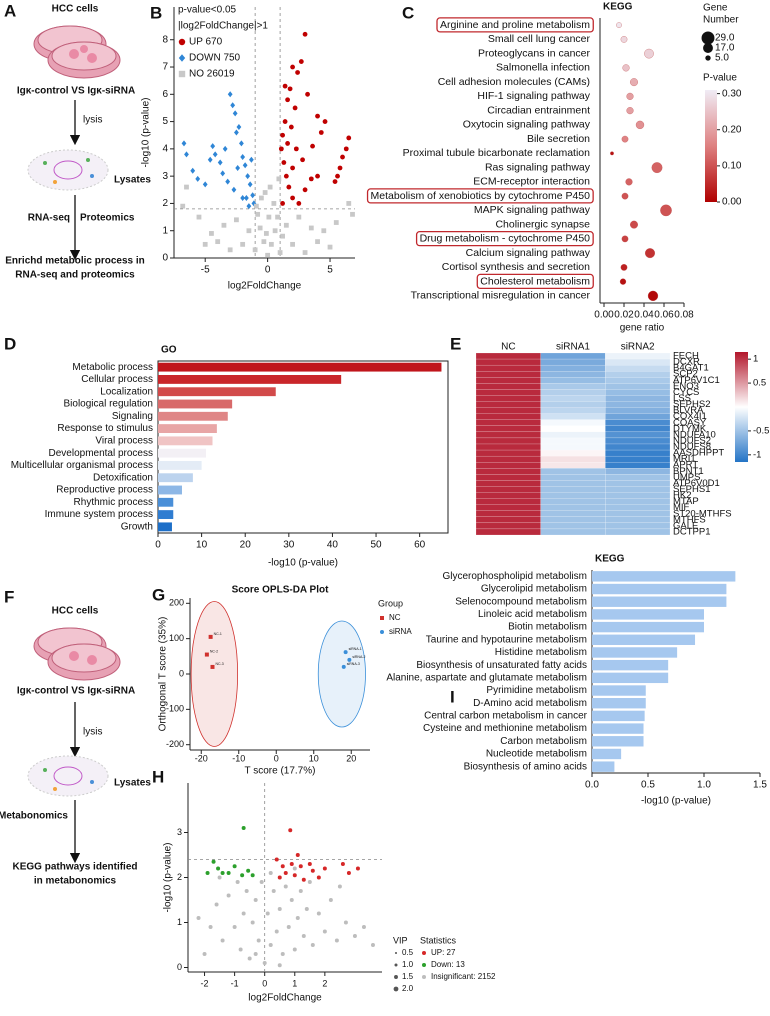 The image size is (770, 1016). What do you see at coordinates (408, 12) in the screenshot?
I see `panel-label: C` at bounding box center [408, 12].